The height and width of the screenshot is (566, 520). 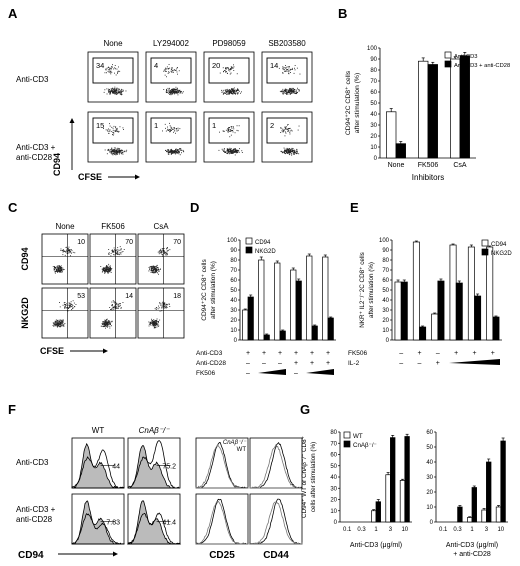 What do you see at coordinates (230, 140) in the screenshot?
I see `a-facs-plot-dots` at bounding box center [230, 140].